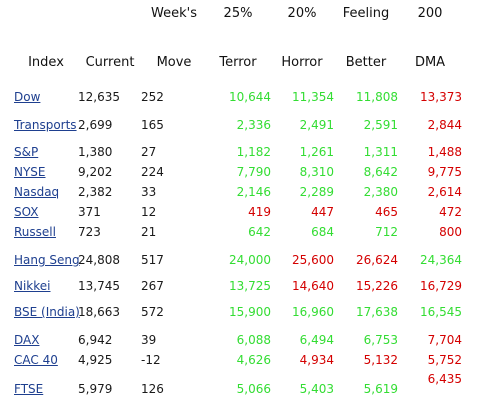  Describe the element at coordinates (149, 212) in the screenshot. I see `move-cell: 12` at that location.